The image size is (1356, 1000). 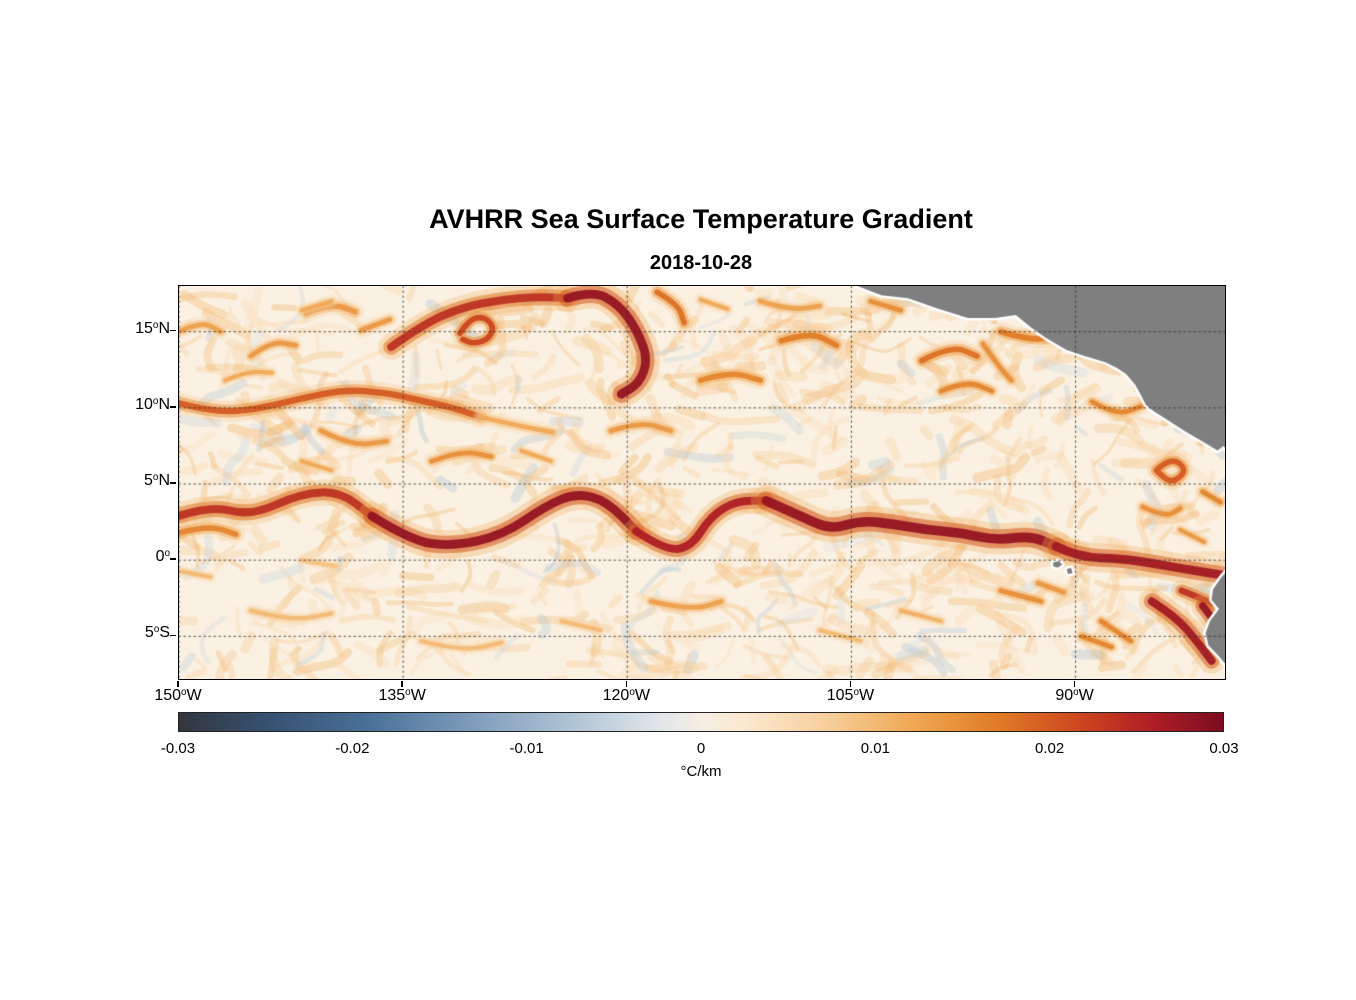 I want to click on x-tick-label: 135oW, so click(x=402, y=695).